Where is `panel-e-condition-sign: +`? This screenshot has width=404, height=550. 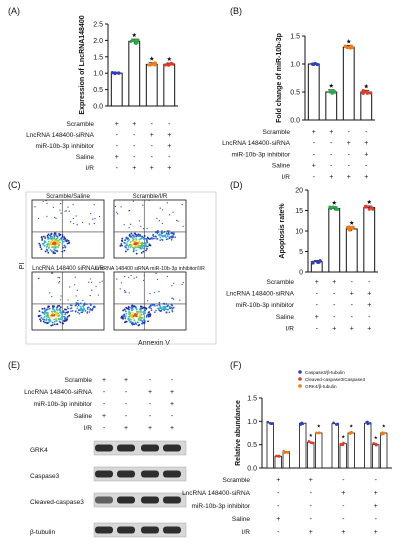 panel-e-condition-sign: + is located at coordinates (126, 428).